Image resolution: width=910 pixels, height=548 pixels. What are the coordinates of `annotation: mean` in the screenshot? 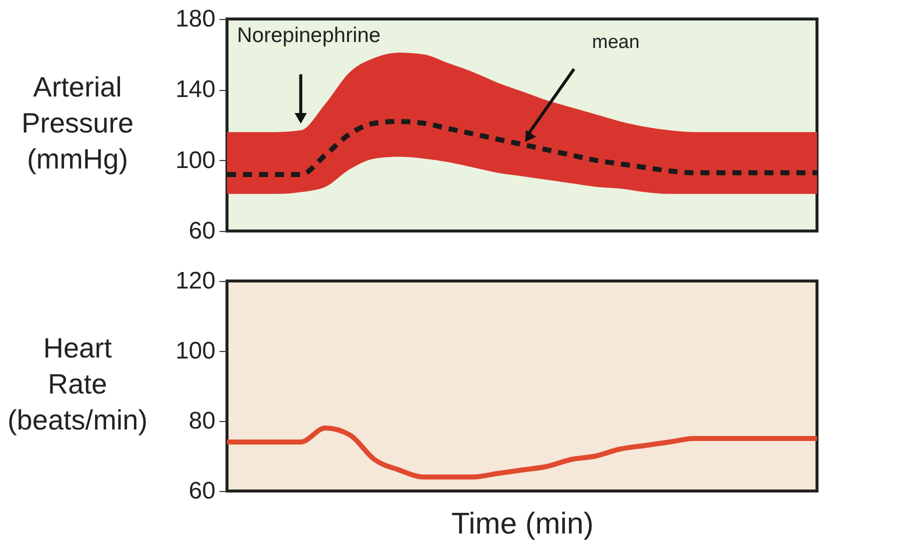 It's located at (616, 42).